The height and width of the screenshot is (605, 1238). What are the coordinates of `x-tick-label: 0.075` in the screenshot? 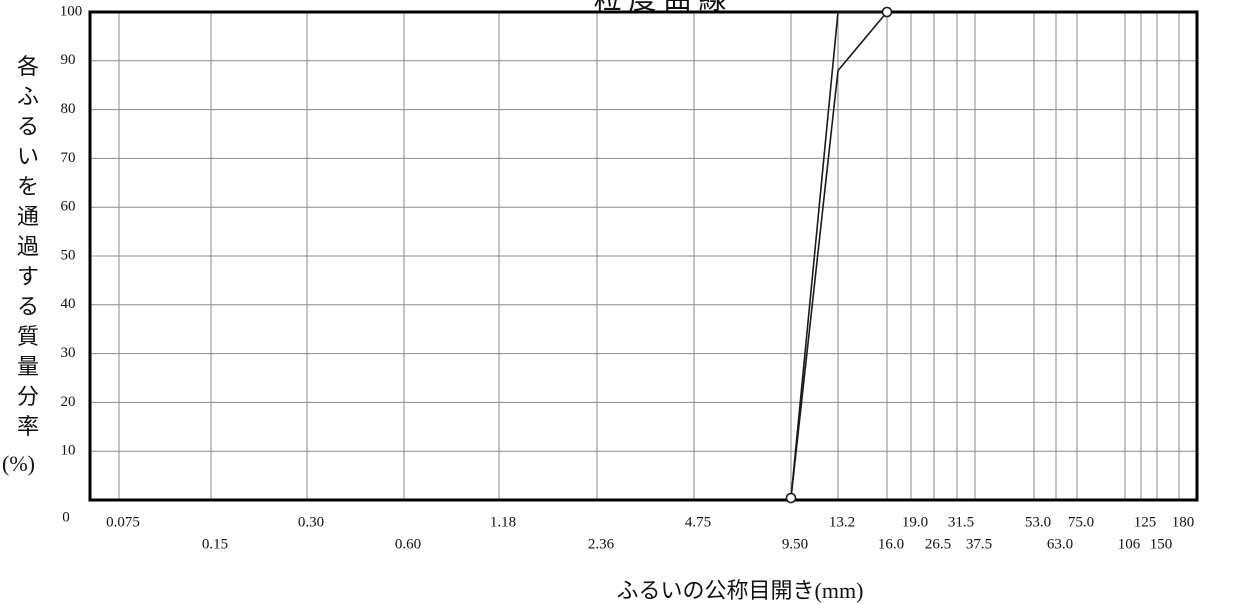 It's located at (123, 522).